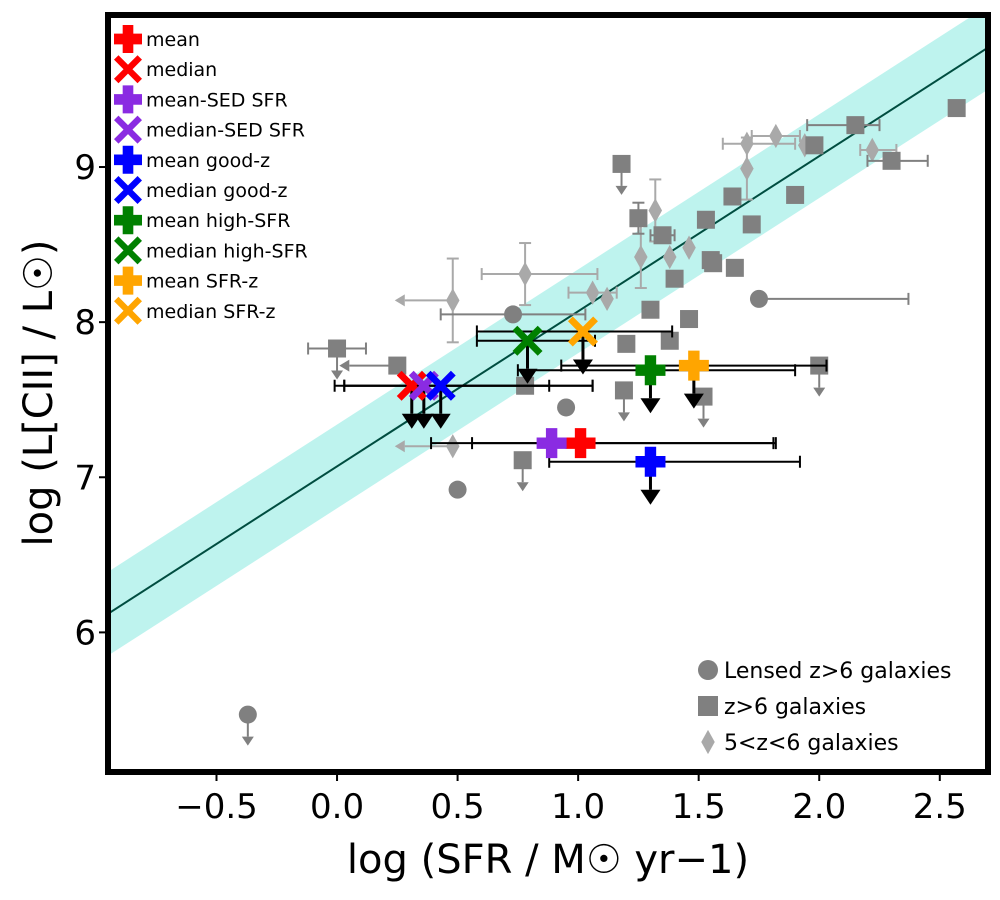  What do you see at coordinates (217, 100) in the screenshot?
I see `legend-mean-sed-label: mean-SED SFR` at bounding box center [217, 100].